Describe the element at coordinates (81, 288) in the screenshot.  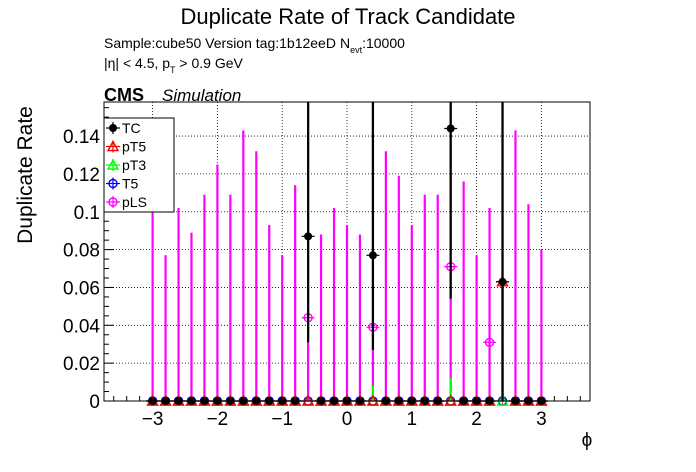
I see `y-tick-label: 0.06` at that location.